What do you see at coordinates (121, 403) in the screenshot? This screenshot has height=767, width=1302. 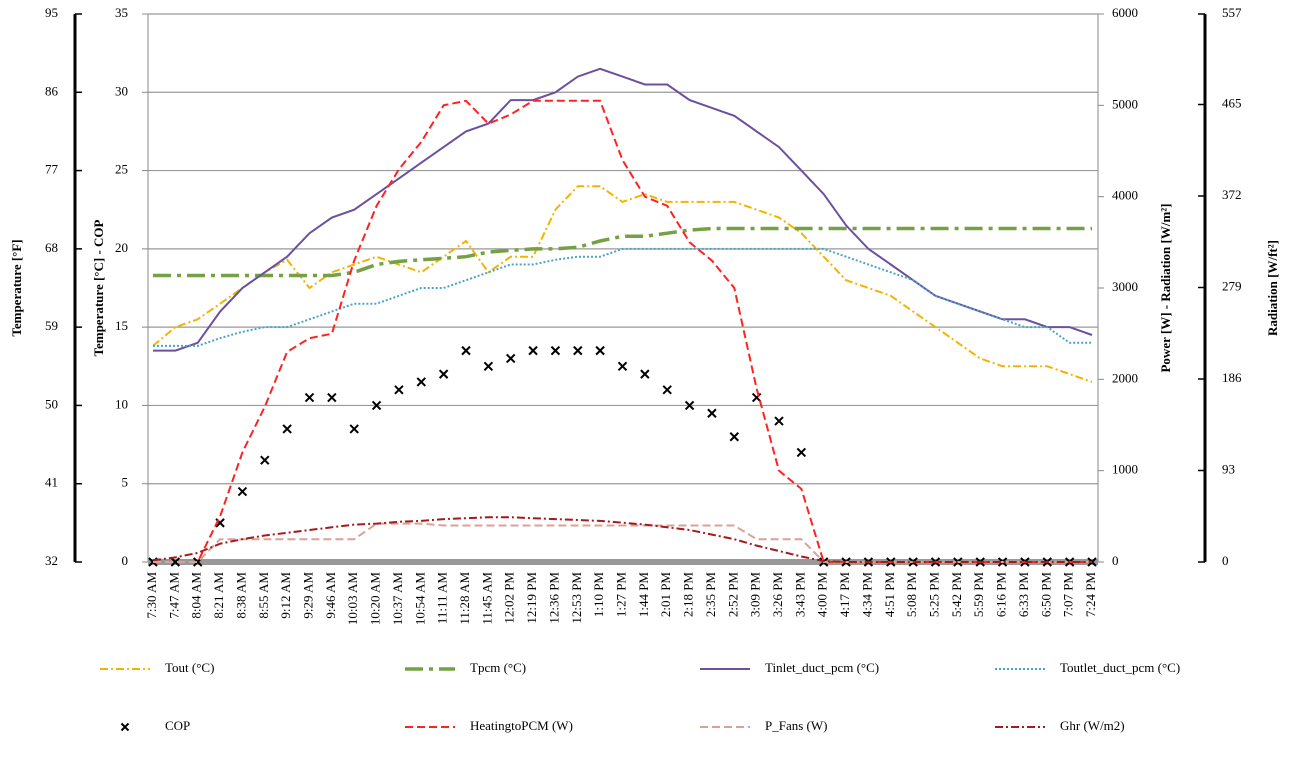 I see `y-tick-label: 10` at bounding box center [121, 403].